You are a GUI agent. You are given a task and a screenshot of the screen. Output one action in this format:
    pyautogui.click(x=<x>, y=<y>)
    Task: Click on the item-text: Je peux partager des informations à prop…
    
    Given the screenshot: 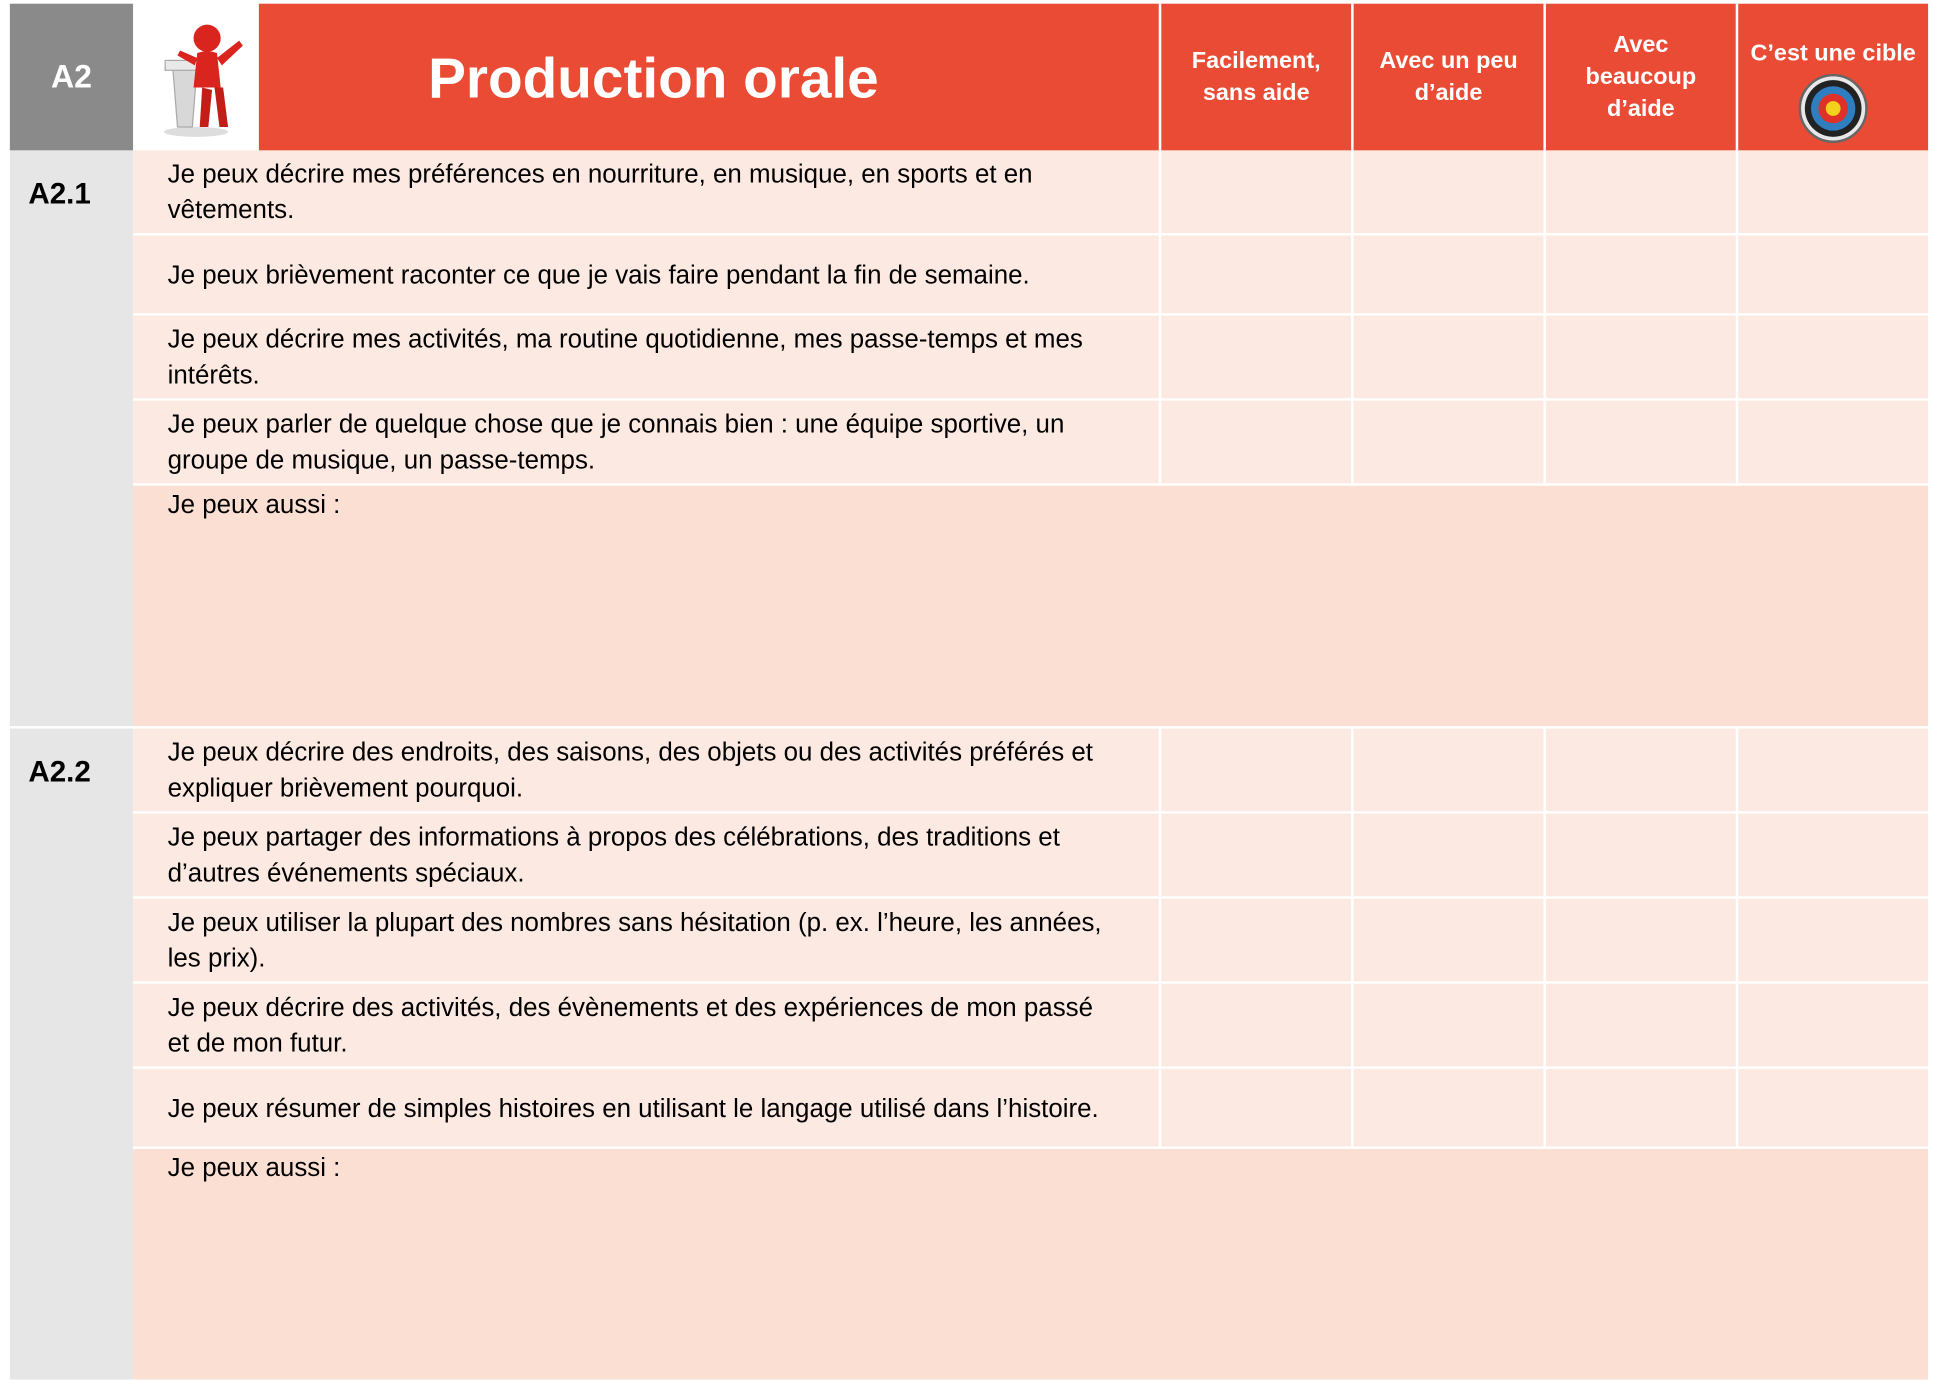 What is the action you would take?
    pyautogui.click(x=646, y=855)
    